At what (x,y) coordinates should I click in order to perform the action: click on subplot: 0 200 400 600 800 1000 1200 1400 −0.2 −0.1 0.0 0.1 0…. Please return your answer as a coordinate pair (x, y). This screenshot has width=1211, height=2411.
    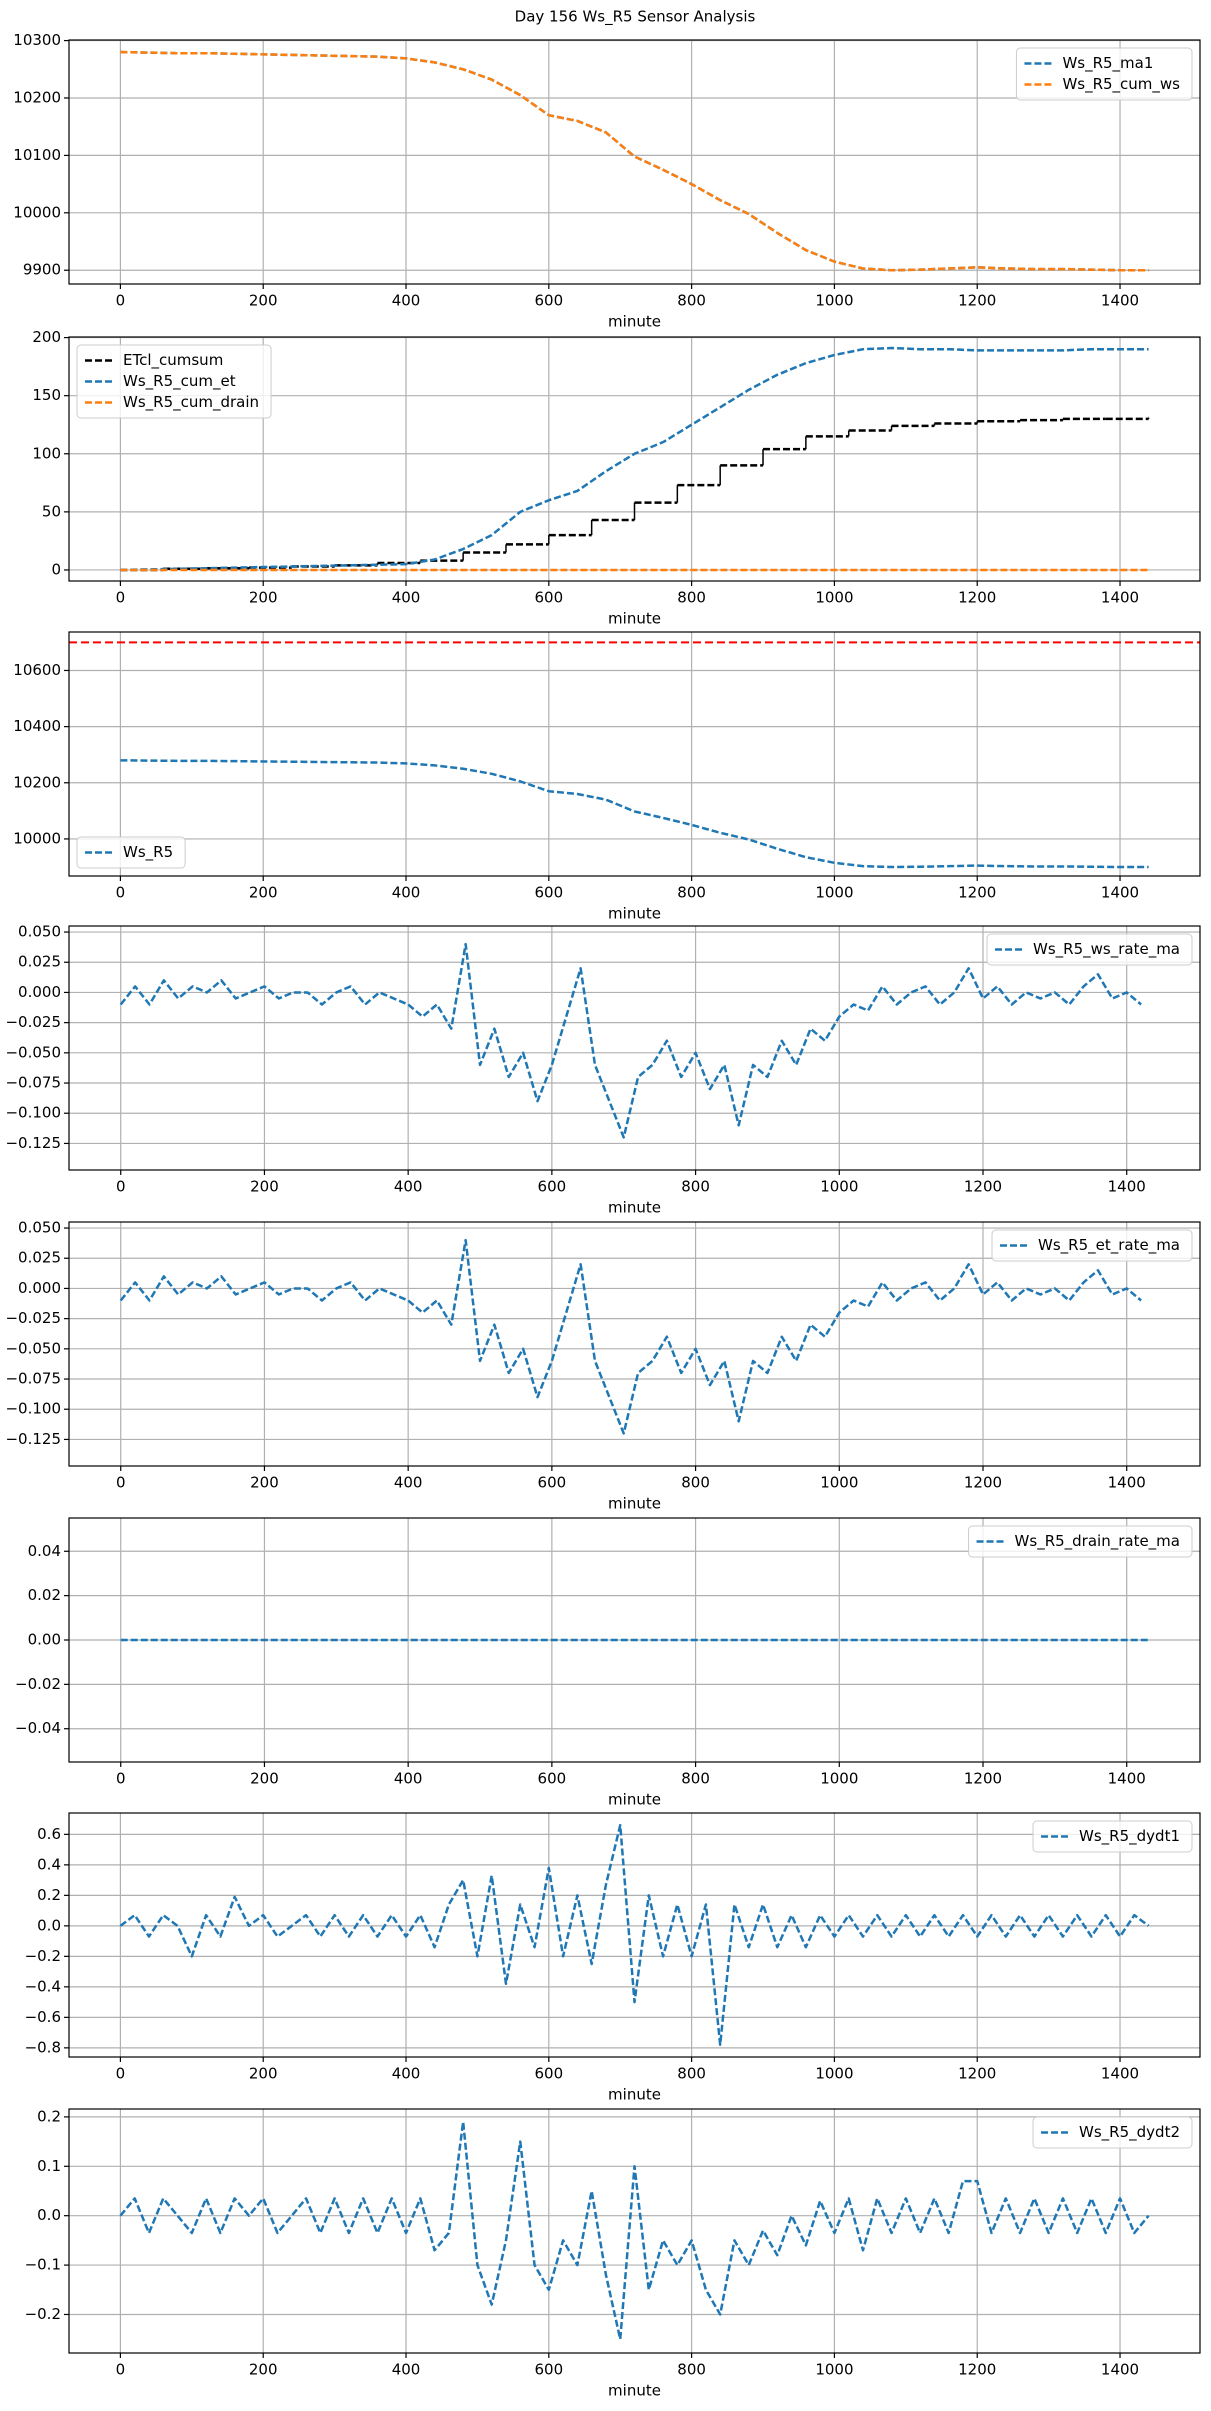
    Looking at the image, I should click on (613, 2253).